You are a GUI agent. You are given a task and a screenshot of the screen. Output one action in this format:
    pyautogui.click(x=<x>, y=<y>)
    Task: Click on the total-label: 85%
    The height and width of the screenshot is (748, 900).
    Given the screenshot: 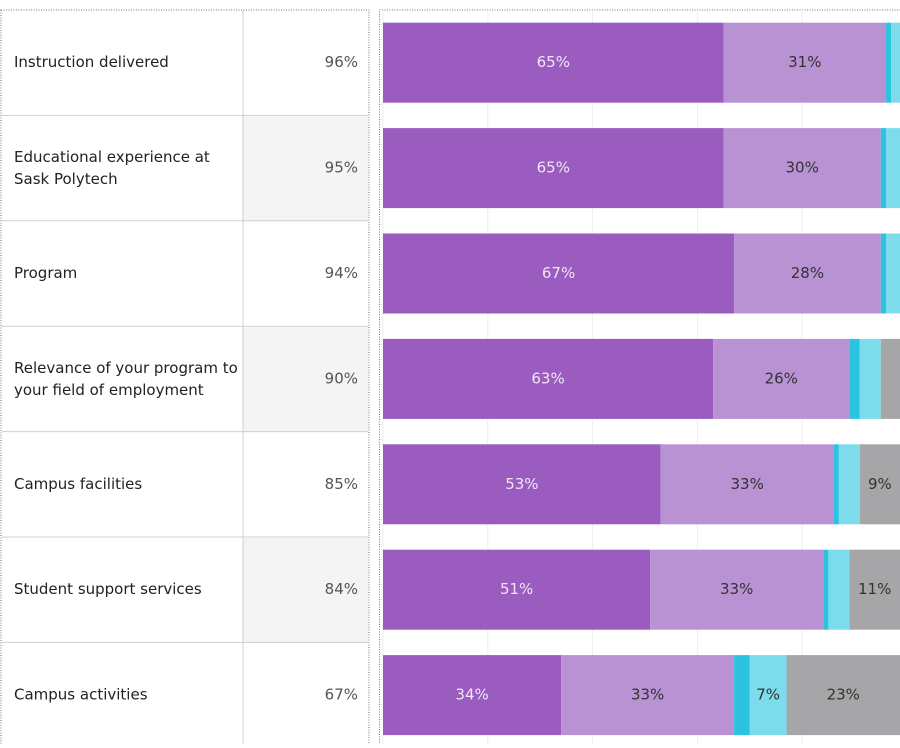 What is the action you would take?
    pyautogui.click(x=341, y=484)
    